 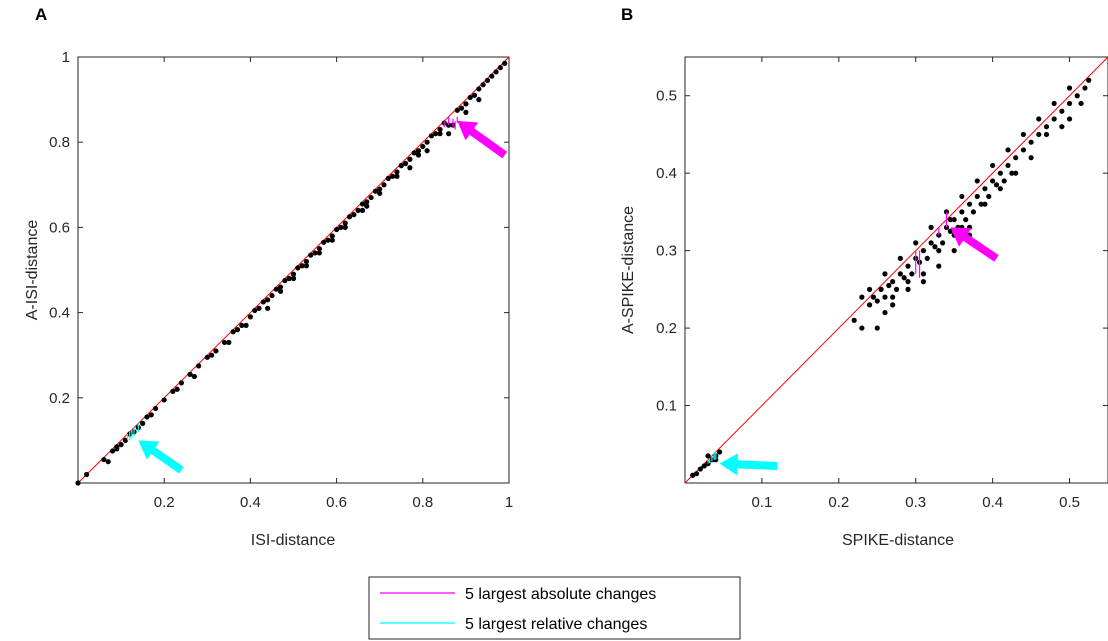 I want to click on legend-label-absolute: 5 largest absolute changes, so click(x=560, y=594).